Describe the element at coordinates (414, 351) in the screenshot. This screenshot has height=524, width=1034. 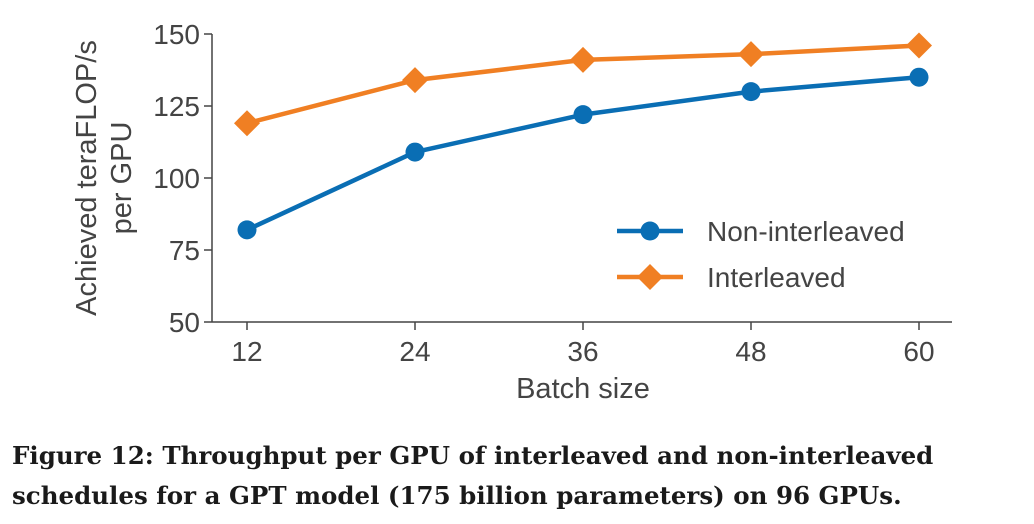
I see `x-tick-label: 24` at that location.